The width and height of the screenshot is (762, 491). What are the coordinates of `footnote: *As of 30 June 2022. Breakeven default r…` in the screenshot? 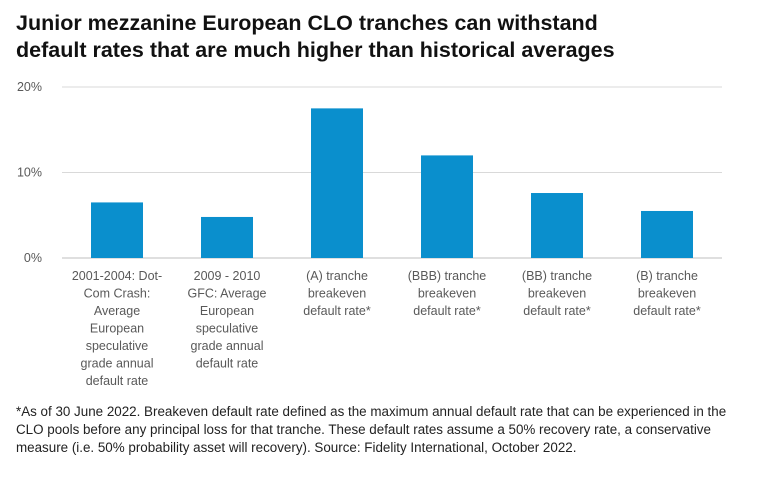 It's located at (371, 429).